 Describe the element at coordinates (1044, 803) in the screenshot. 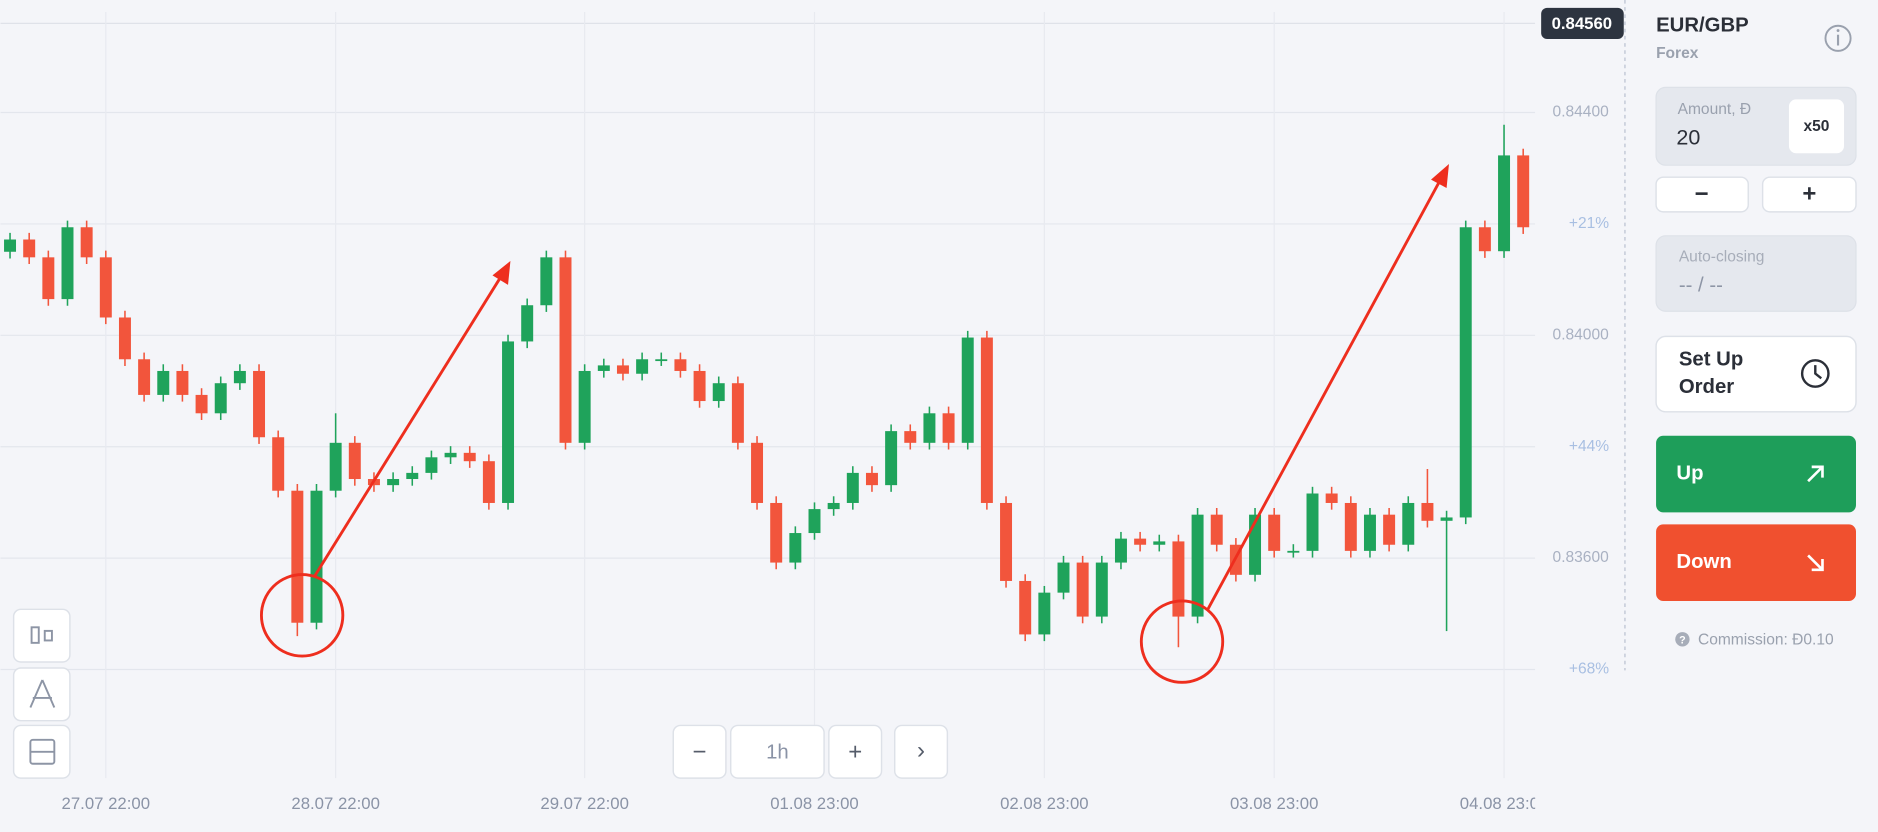

I see `x-tick-label: 02.08 23:00` at that location.